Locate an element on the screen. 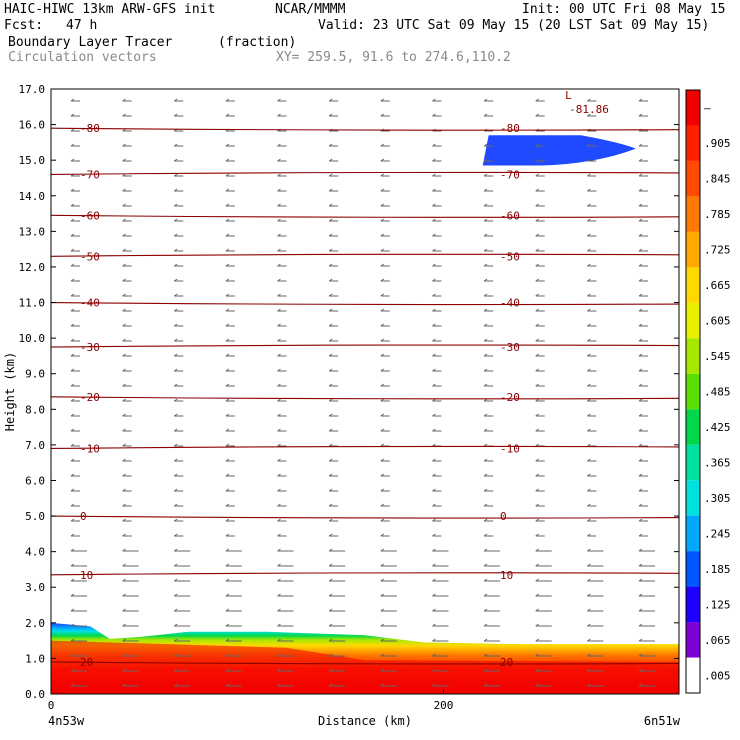 The height and width of the screenshot is (740, 740). x-tick-label: 0 is located at coordinates (51, 705).